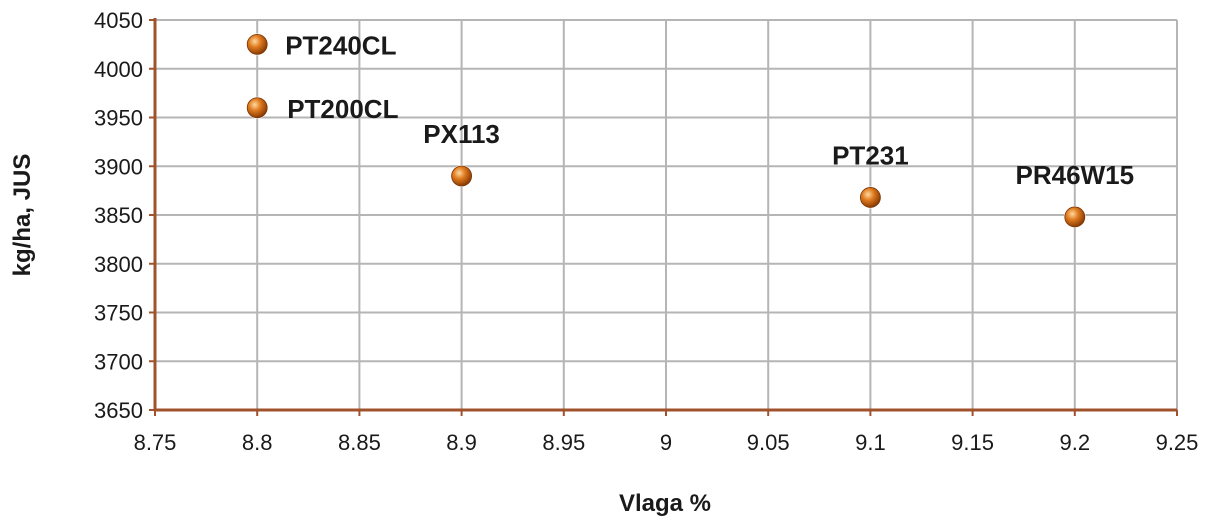  What do you see at coordinates (155, 442) in the screenshot?
I see `x-tick-label: 8.75` at bounding box center [155, 442].